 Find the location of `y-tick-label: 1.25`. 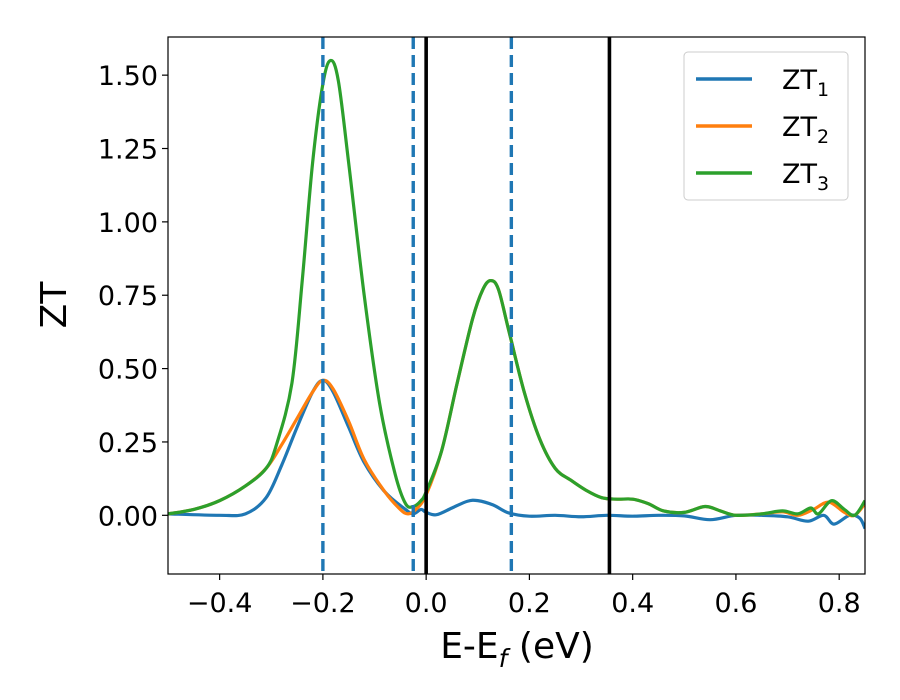

y-tick-label: 1.25 is located at coordinates (128, 150).